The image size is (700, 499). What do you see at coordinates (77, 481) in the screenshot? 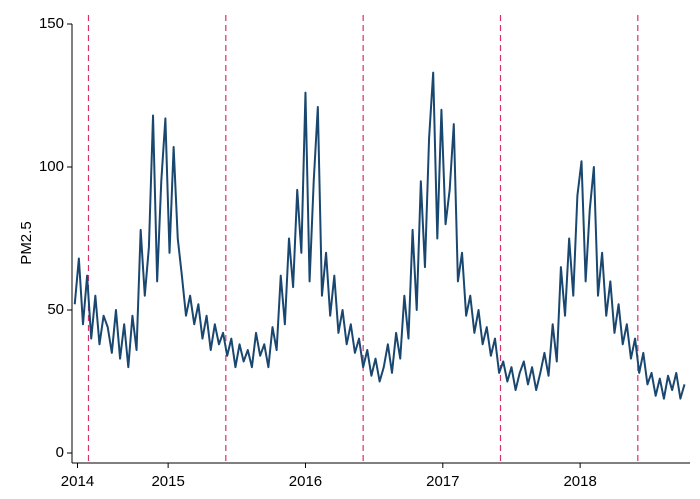
I see `x-tick-label: 2014` at bounding box center [77, 481].